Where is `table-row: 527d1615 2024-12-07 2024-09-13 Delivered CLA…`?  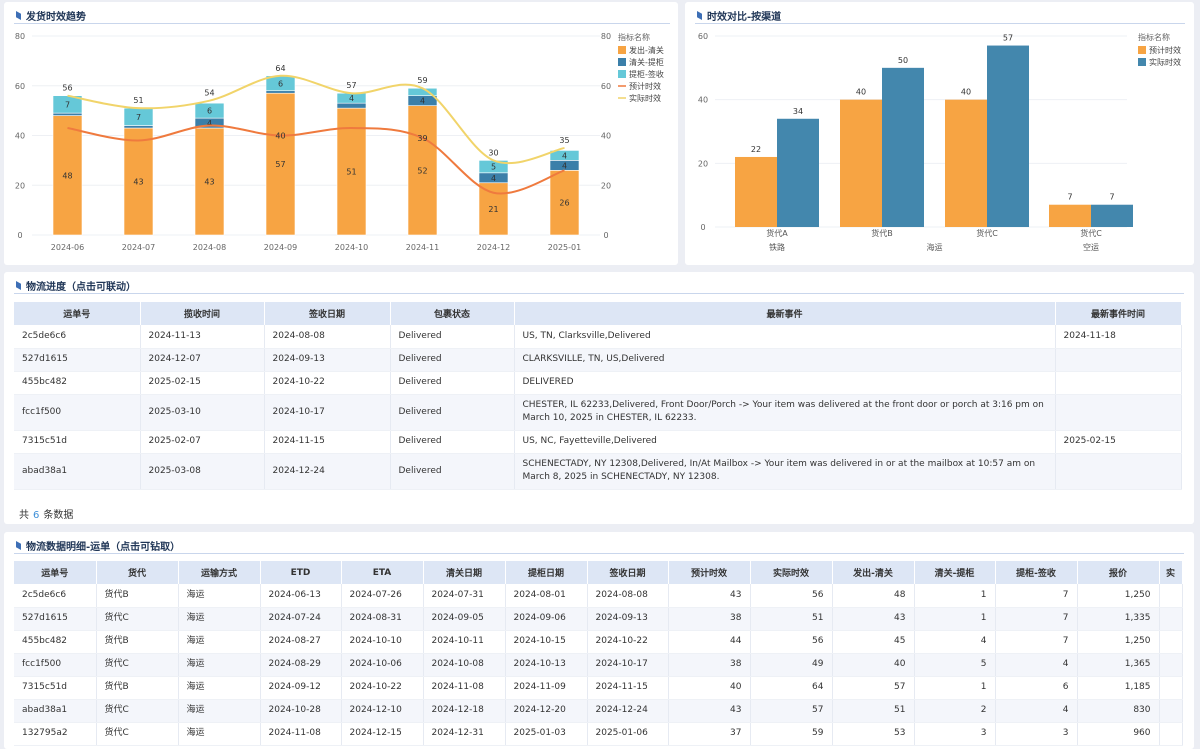 table-row: 527d1615 2024-12-07 2024-09-13 Delivered CLA… is located at coordinates (598, 360).